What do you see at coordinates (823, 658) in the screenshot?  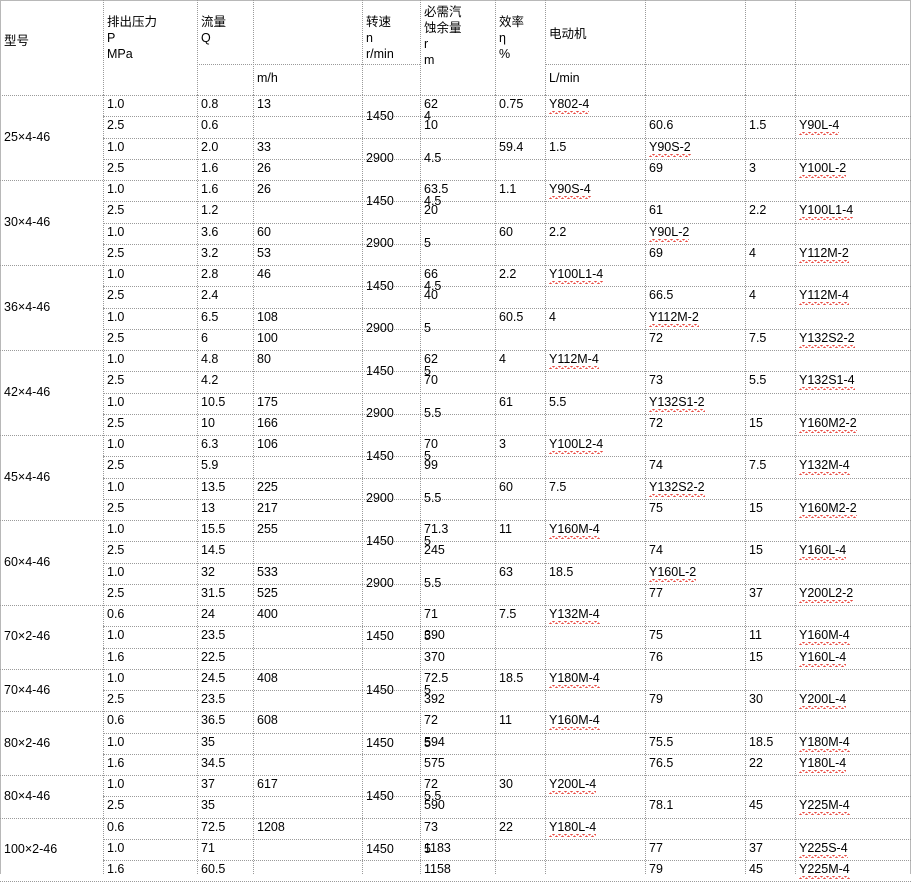 I see `motor-model-text: Y160L-4` at bounding box center [823, 658].